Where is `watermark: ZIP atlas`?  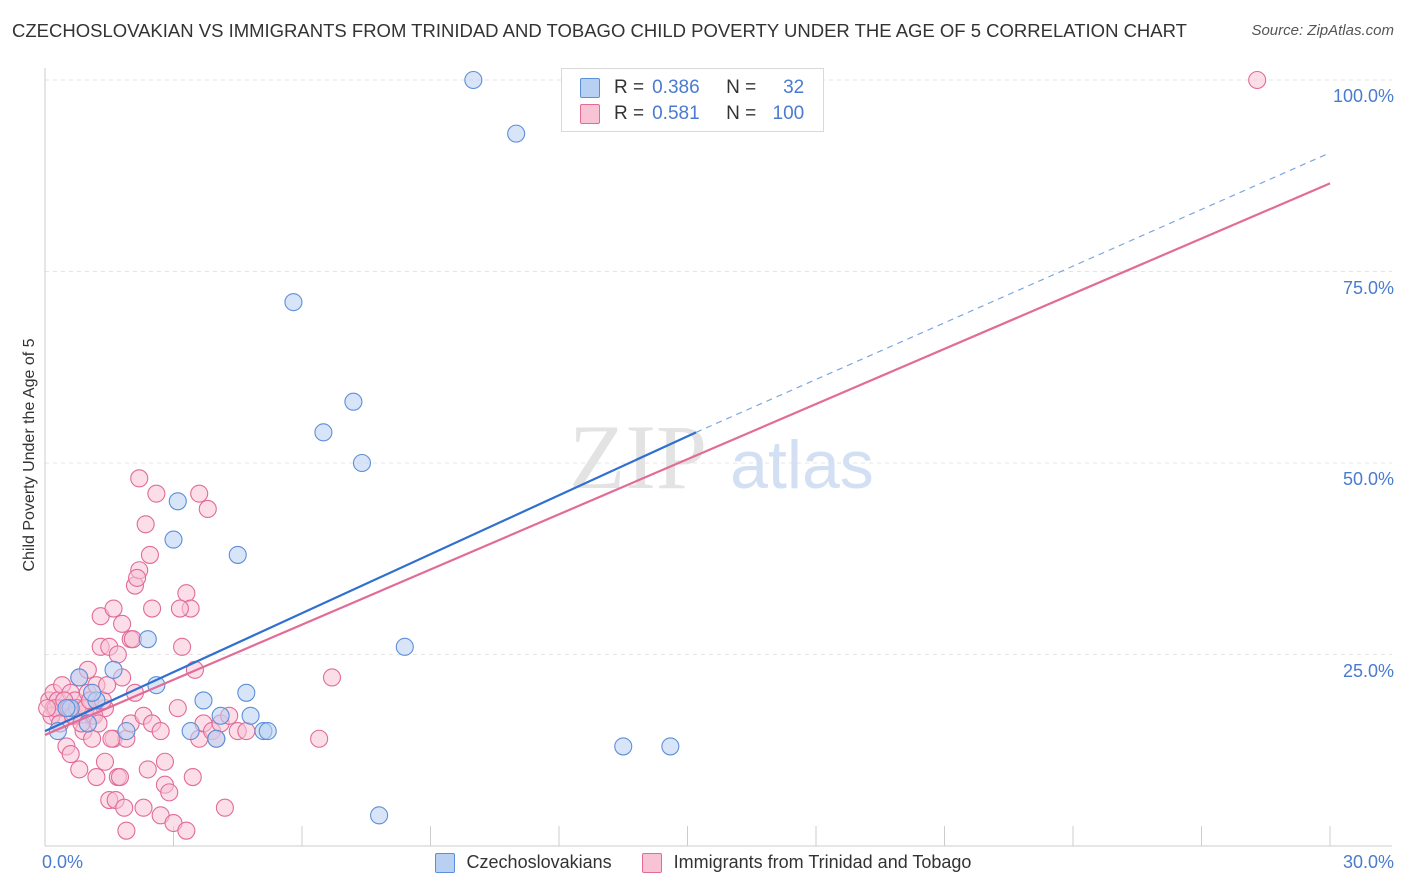
watermark: ZIP atlas is located at coordinates (721, 457).